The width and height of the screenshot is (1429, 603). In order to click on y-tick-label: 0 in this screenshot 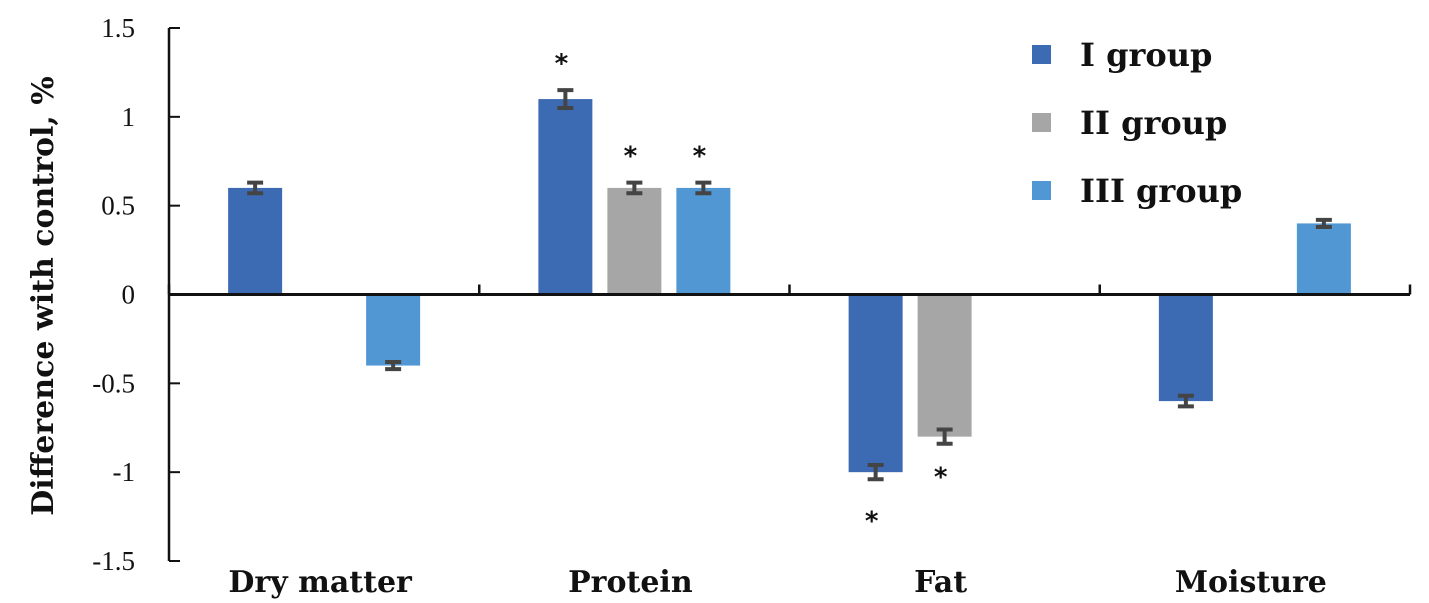, I will do `click(129, 295)`.